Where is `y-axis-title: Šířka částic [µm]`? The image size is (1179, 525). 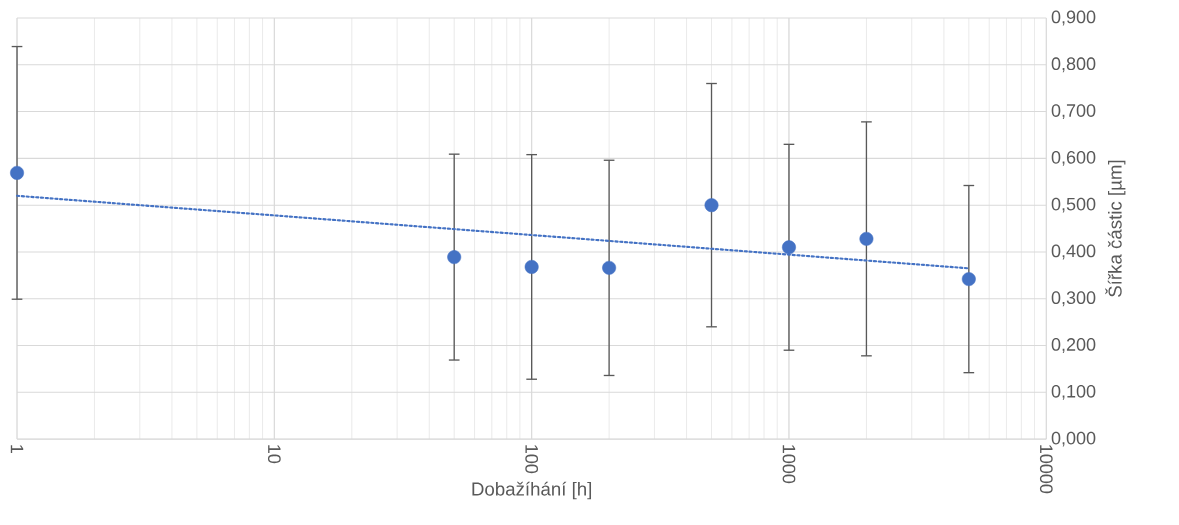 y-axis-title: Šířka částic [µm] is located at coordinates (1115, 228).